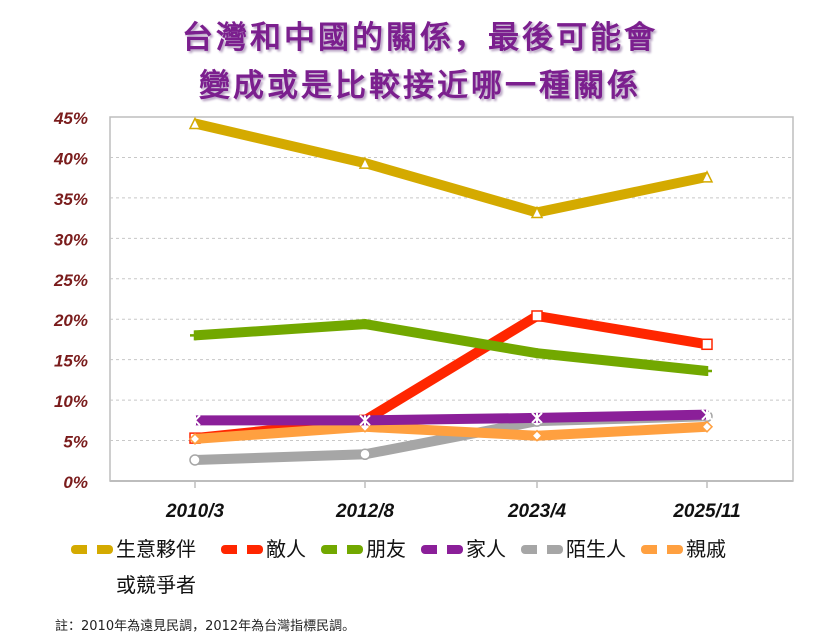  I want to click on legend-item: 親戚, so click(683, 570).